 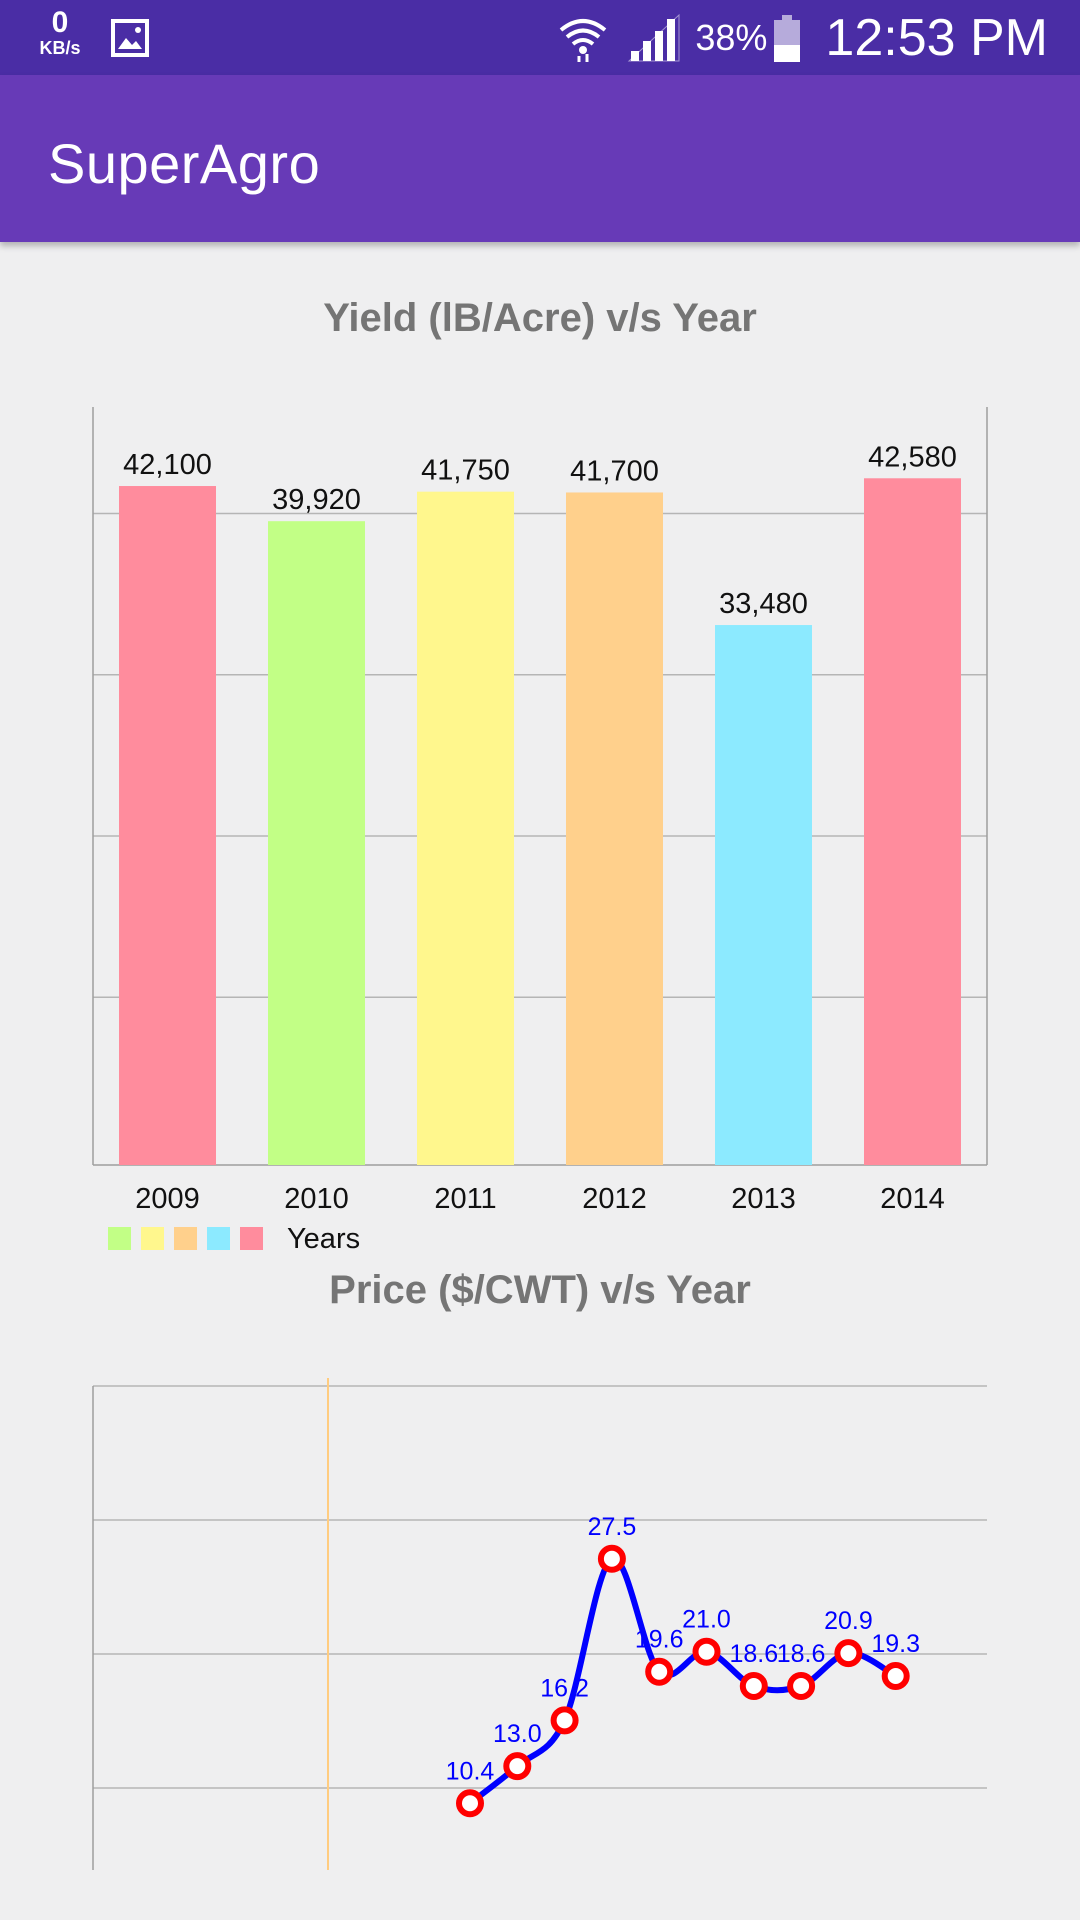 What do you see at coordinates (60, 48) in the screenshot?
I see `network-speed-unit: KB/s` at bounding box center [60, 48].